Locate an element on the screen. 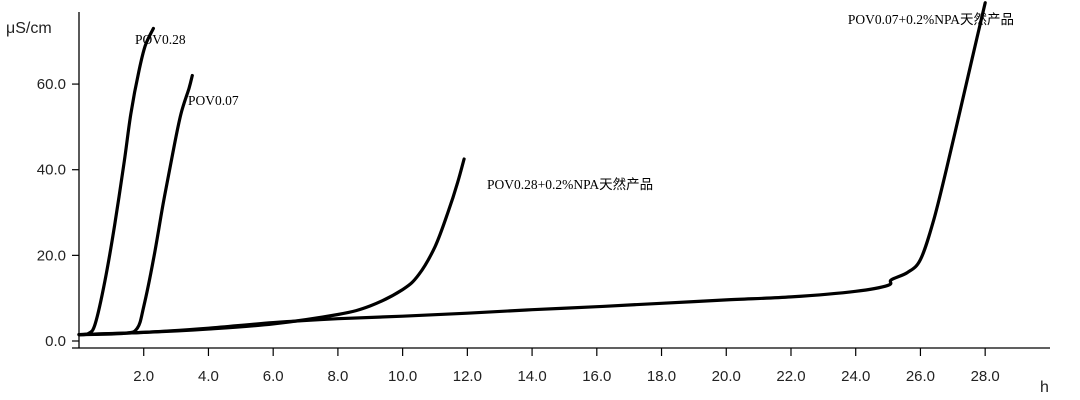 This screenshot has height=400, width=1080. y-tick-label: 60.0 is located at coordinates (51, 84).